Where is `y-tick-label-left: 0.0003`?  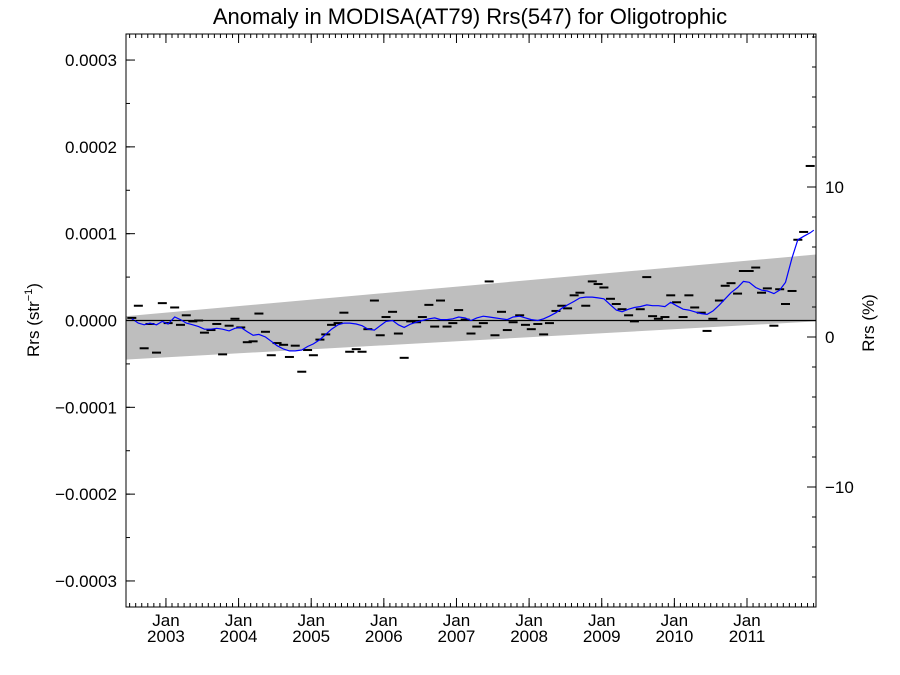 y-tick-label-left: 0.0003 is located at coordinates (91, 60).